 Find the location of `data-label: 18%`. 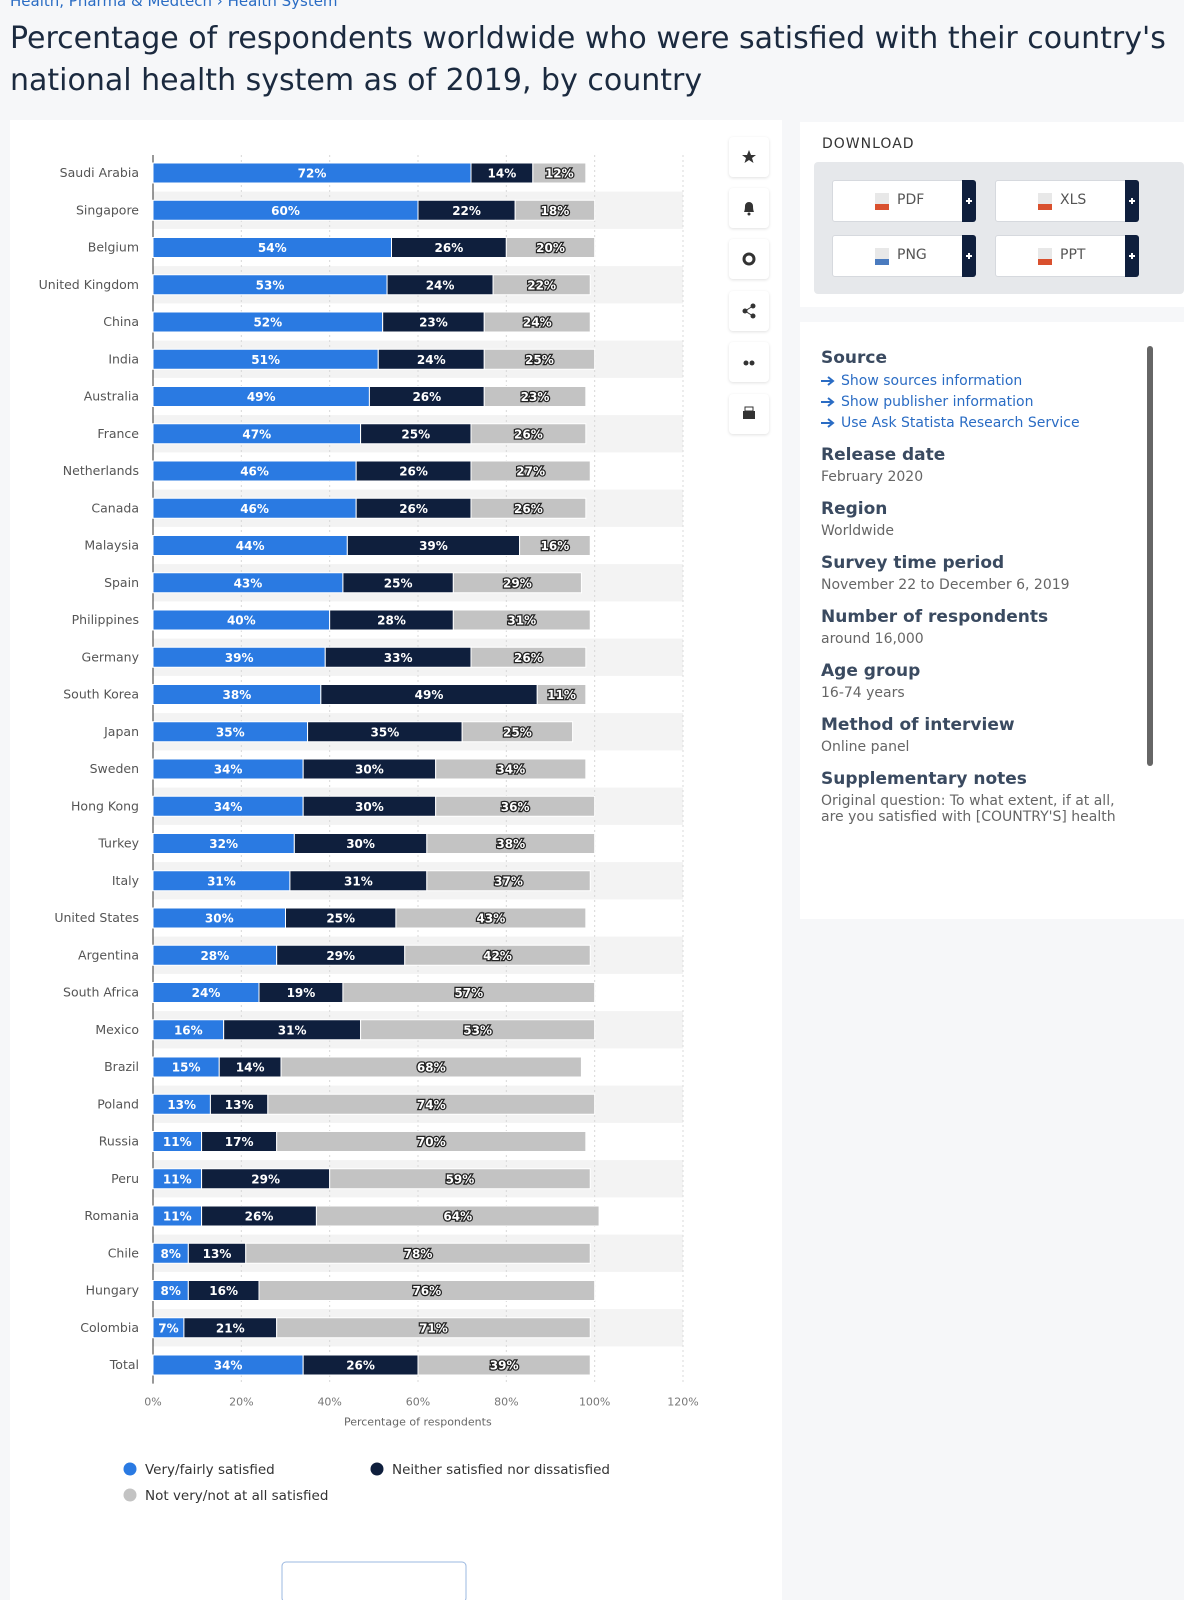

data-label: 18% is located at coordinates (555, 211).